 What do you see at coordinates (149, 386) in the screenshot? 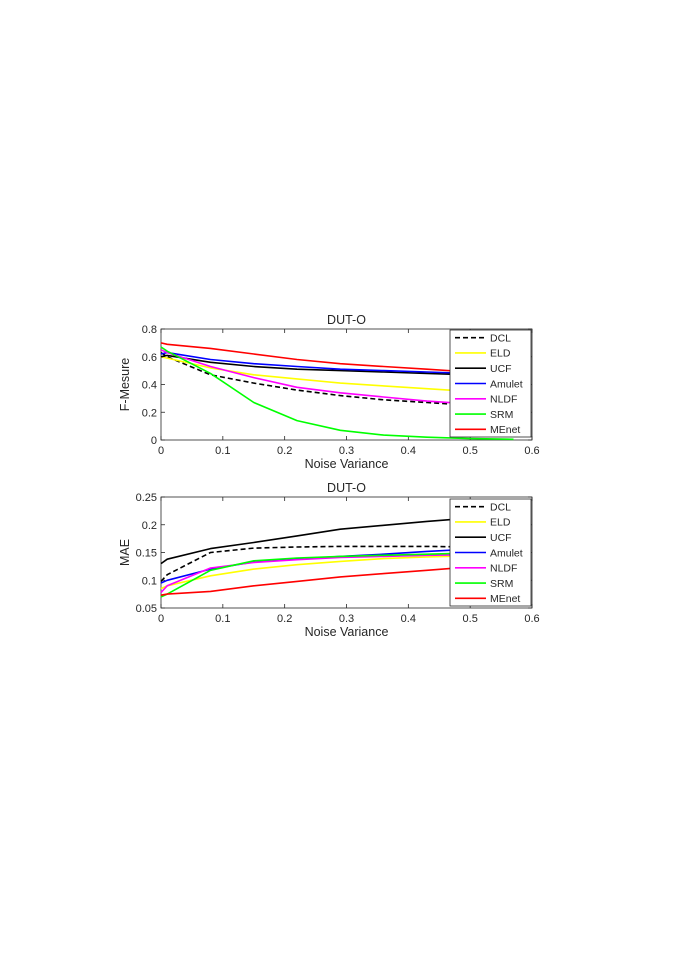
I see `y-tick-label: 0.4` at bounding box center [149, 386].